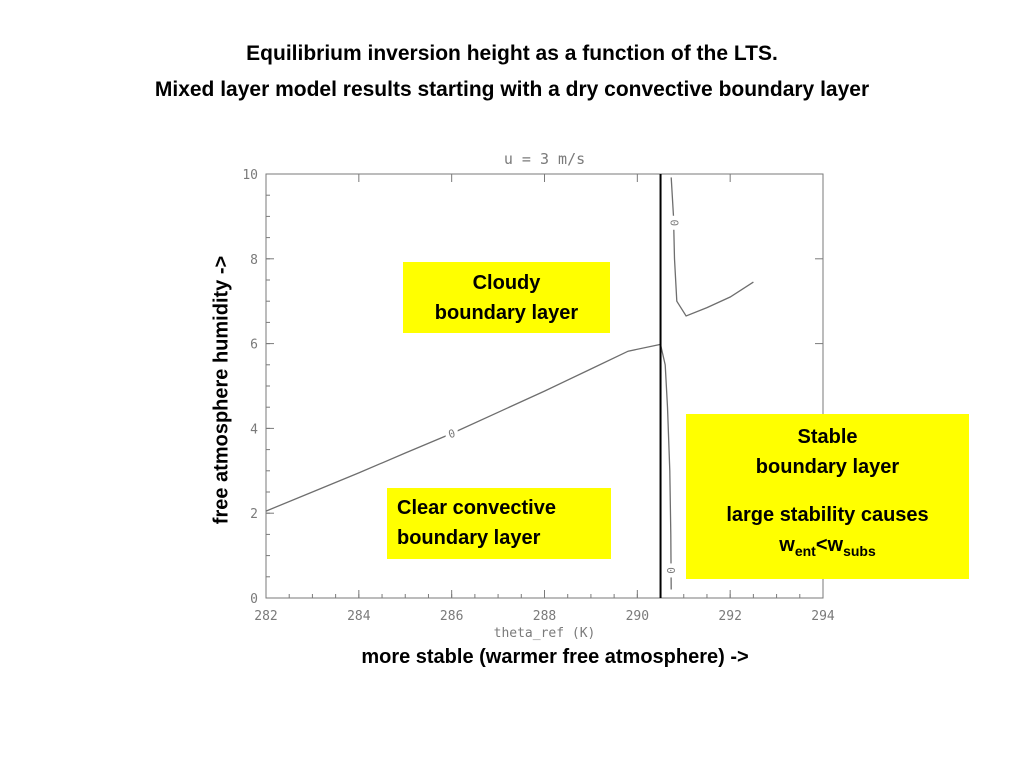 The width and height of the screenshot is (1024, 768). Describe the element at coordinates (506, 297) in the screenshot. I see `cloudy-boundary-layer-box: Cloudy boundary layer` at that location.